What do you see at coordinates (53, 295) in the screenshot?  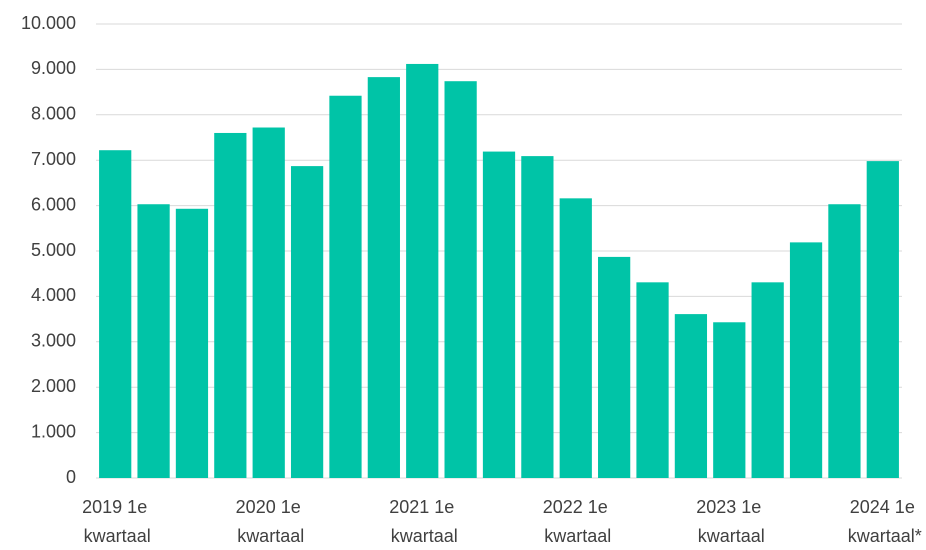 I see `y-tick-label: 4.000` at bounding box center [53, 295].